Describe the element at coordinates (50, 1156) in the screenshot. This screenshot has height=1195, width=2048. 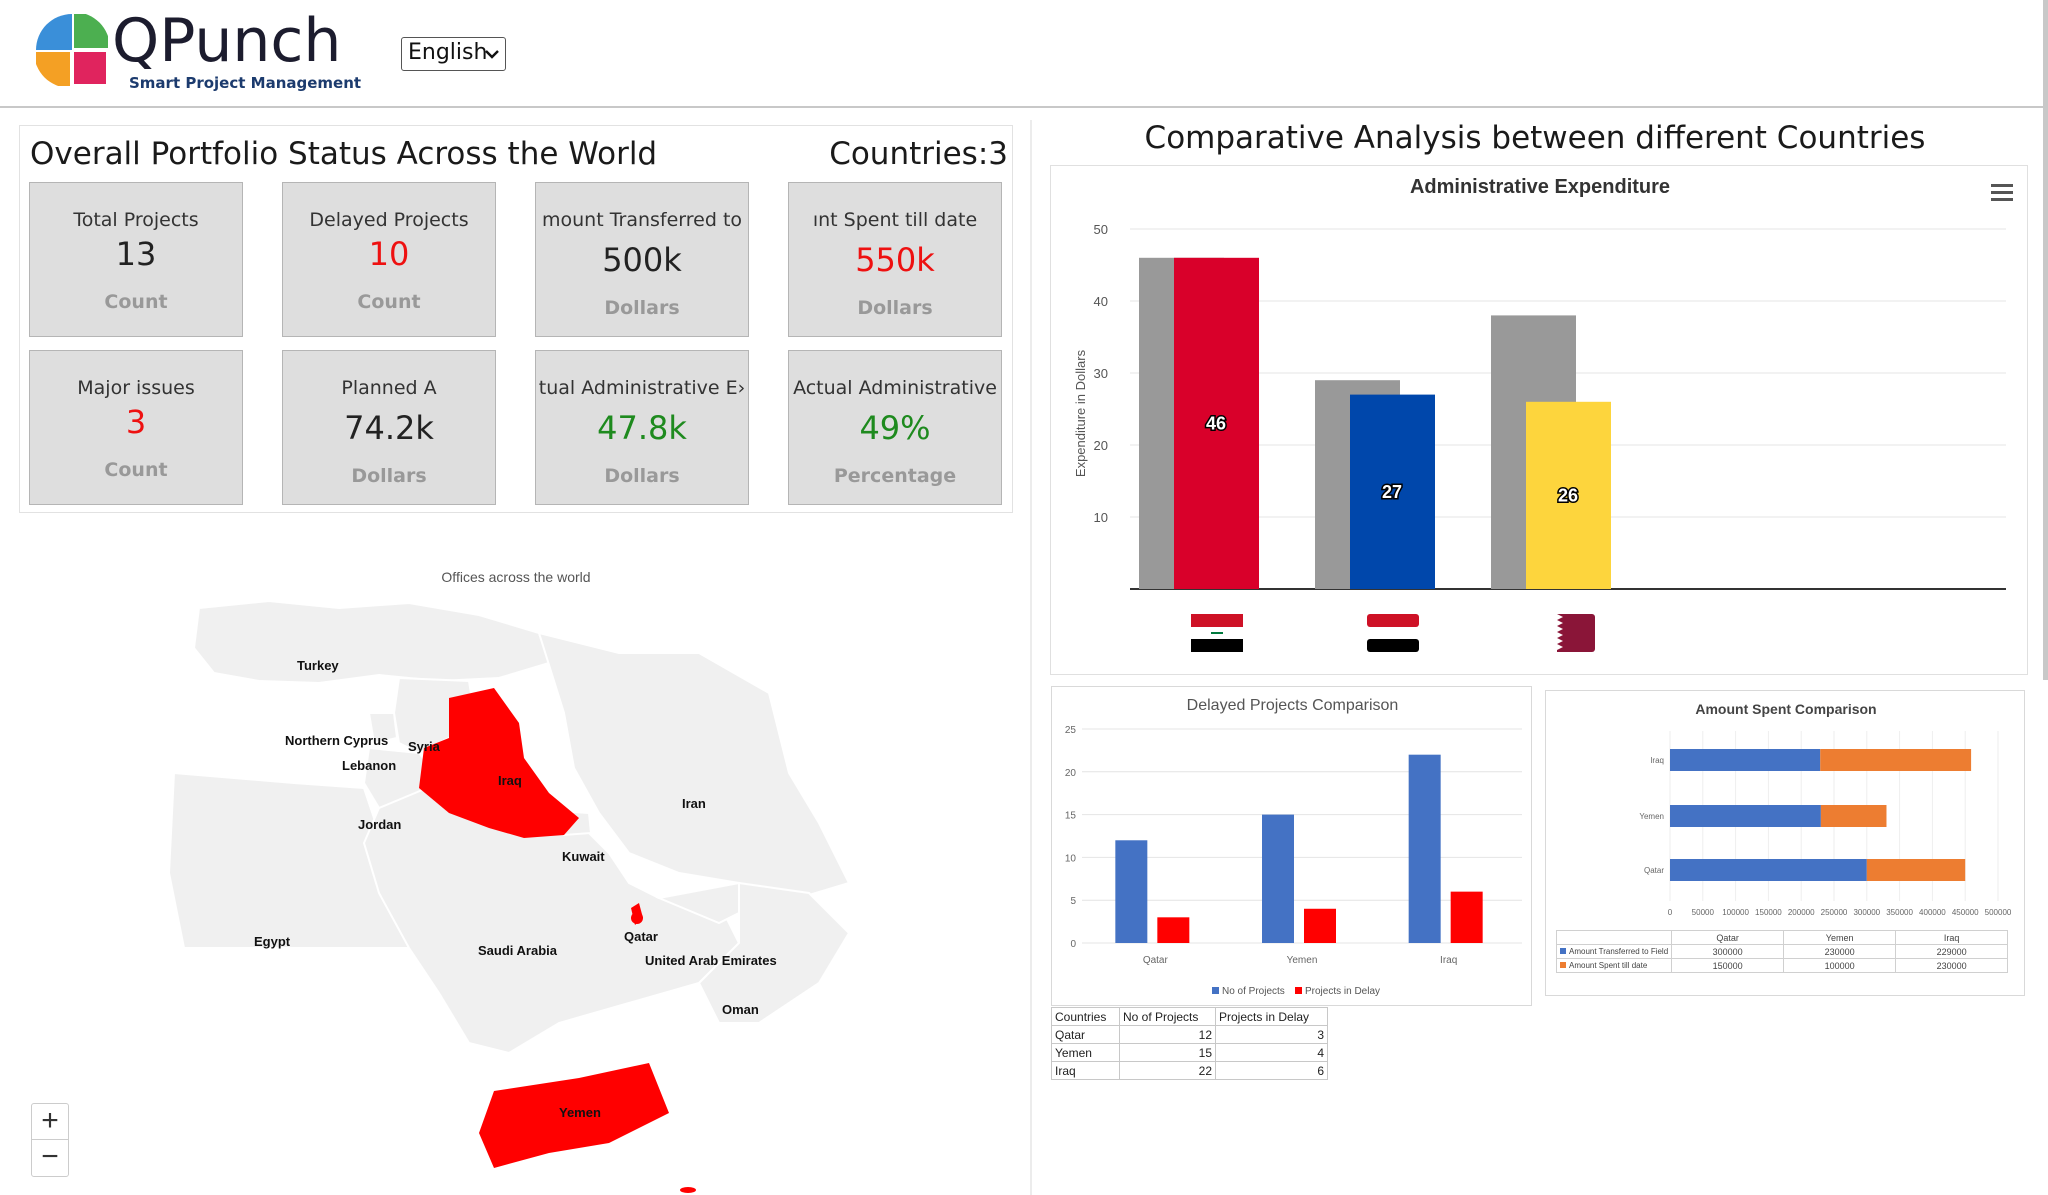
I see `zoom-out-button: −` at that location.